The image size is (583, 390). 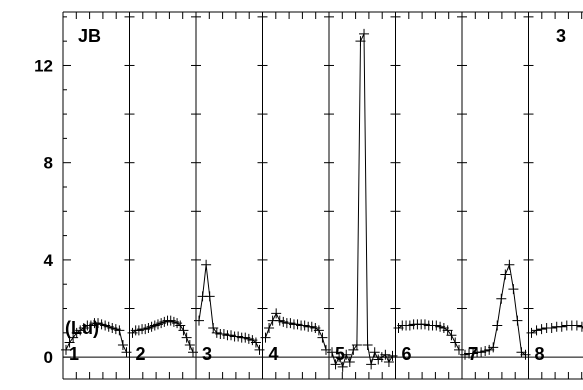 I want to click on y-axis: 0 4 8 12, so click(x=52, y=191).